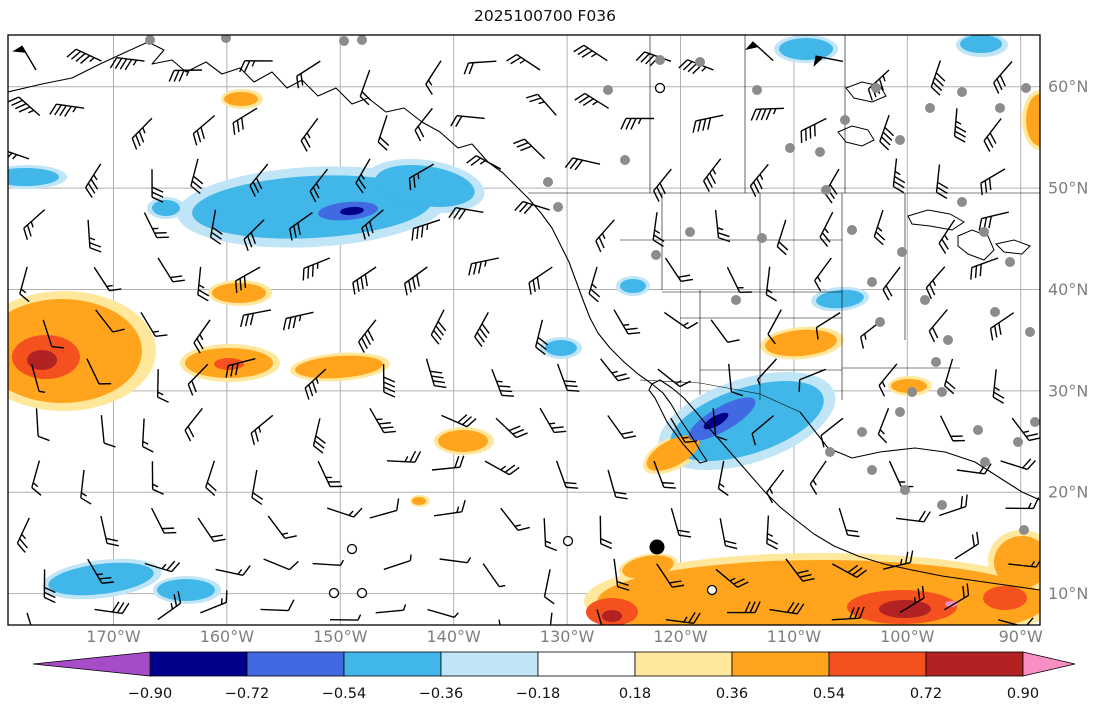  Describe the element at coordinates (538, 694) in the screenshot. I see `colorbar-tick-label: −0.18` at that location.